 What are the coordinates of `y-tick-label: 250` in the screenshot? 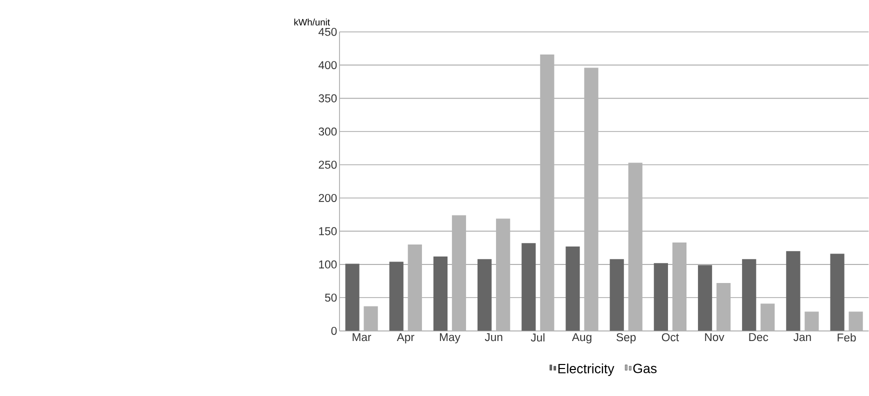 It's located at (327, 164).